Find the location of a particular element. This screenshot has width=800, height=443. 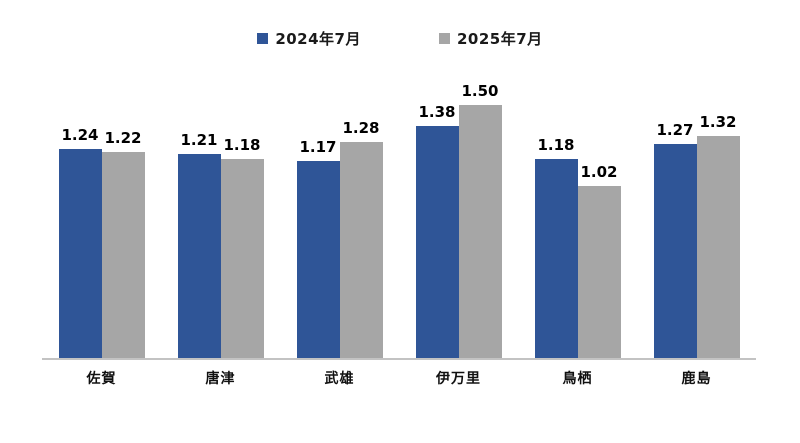

bar-2024年7月-武雄 is located at coordinates (318, 259).